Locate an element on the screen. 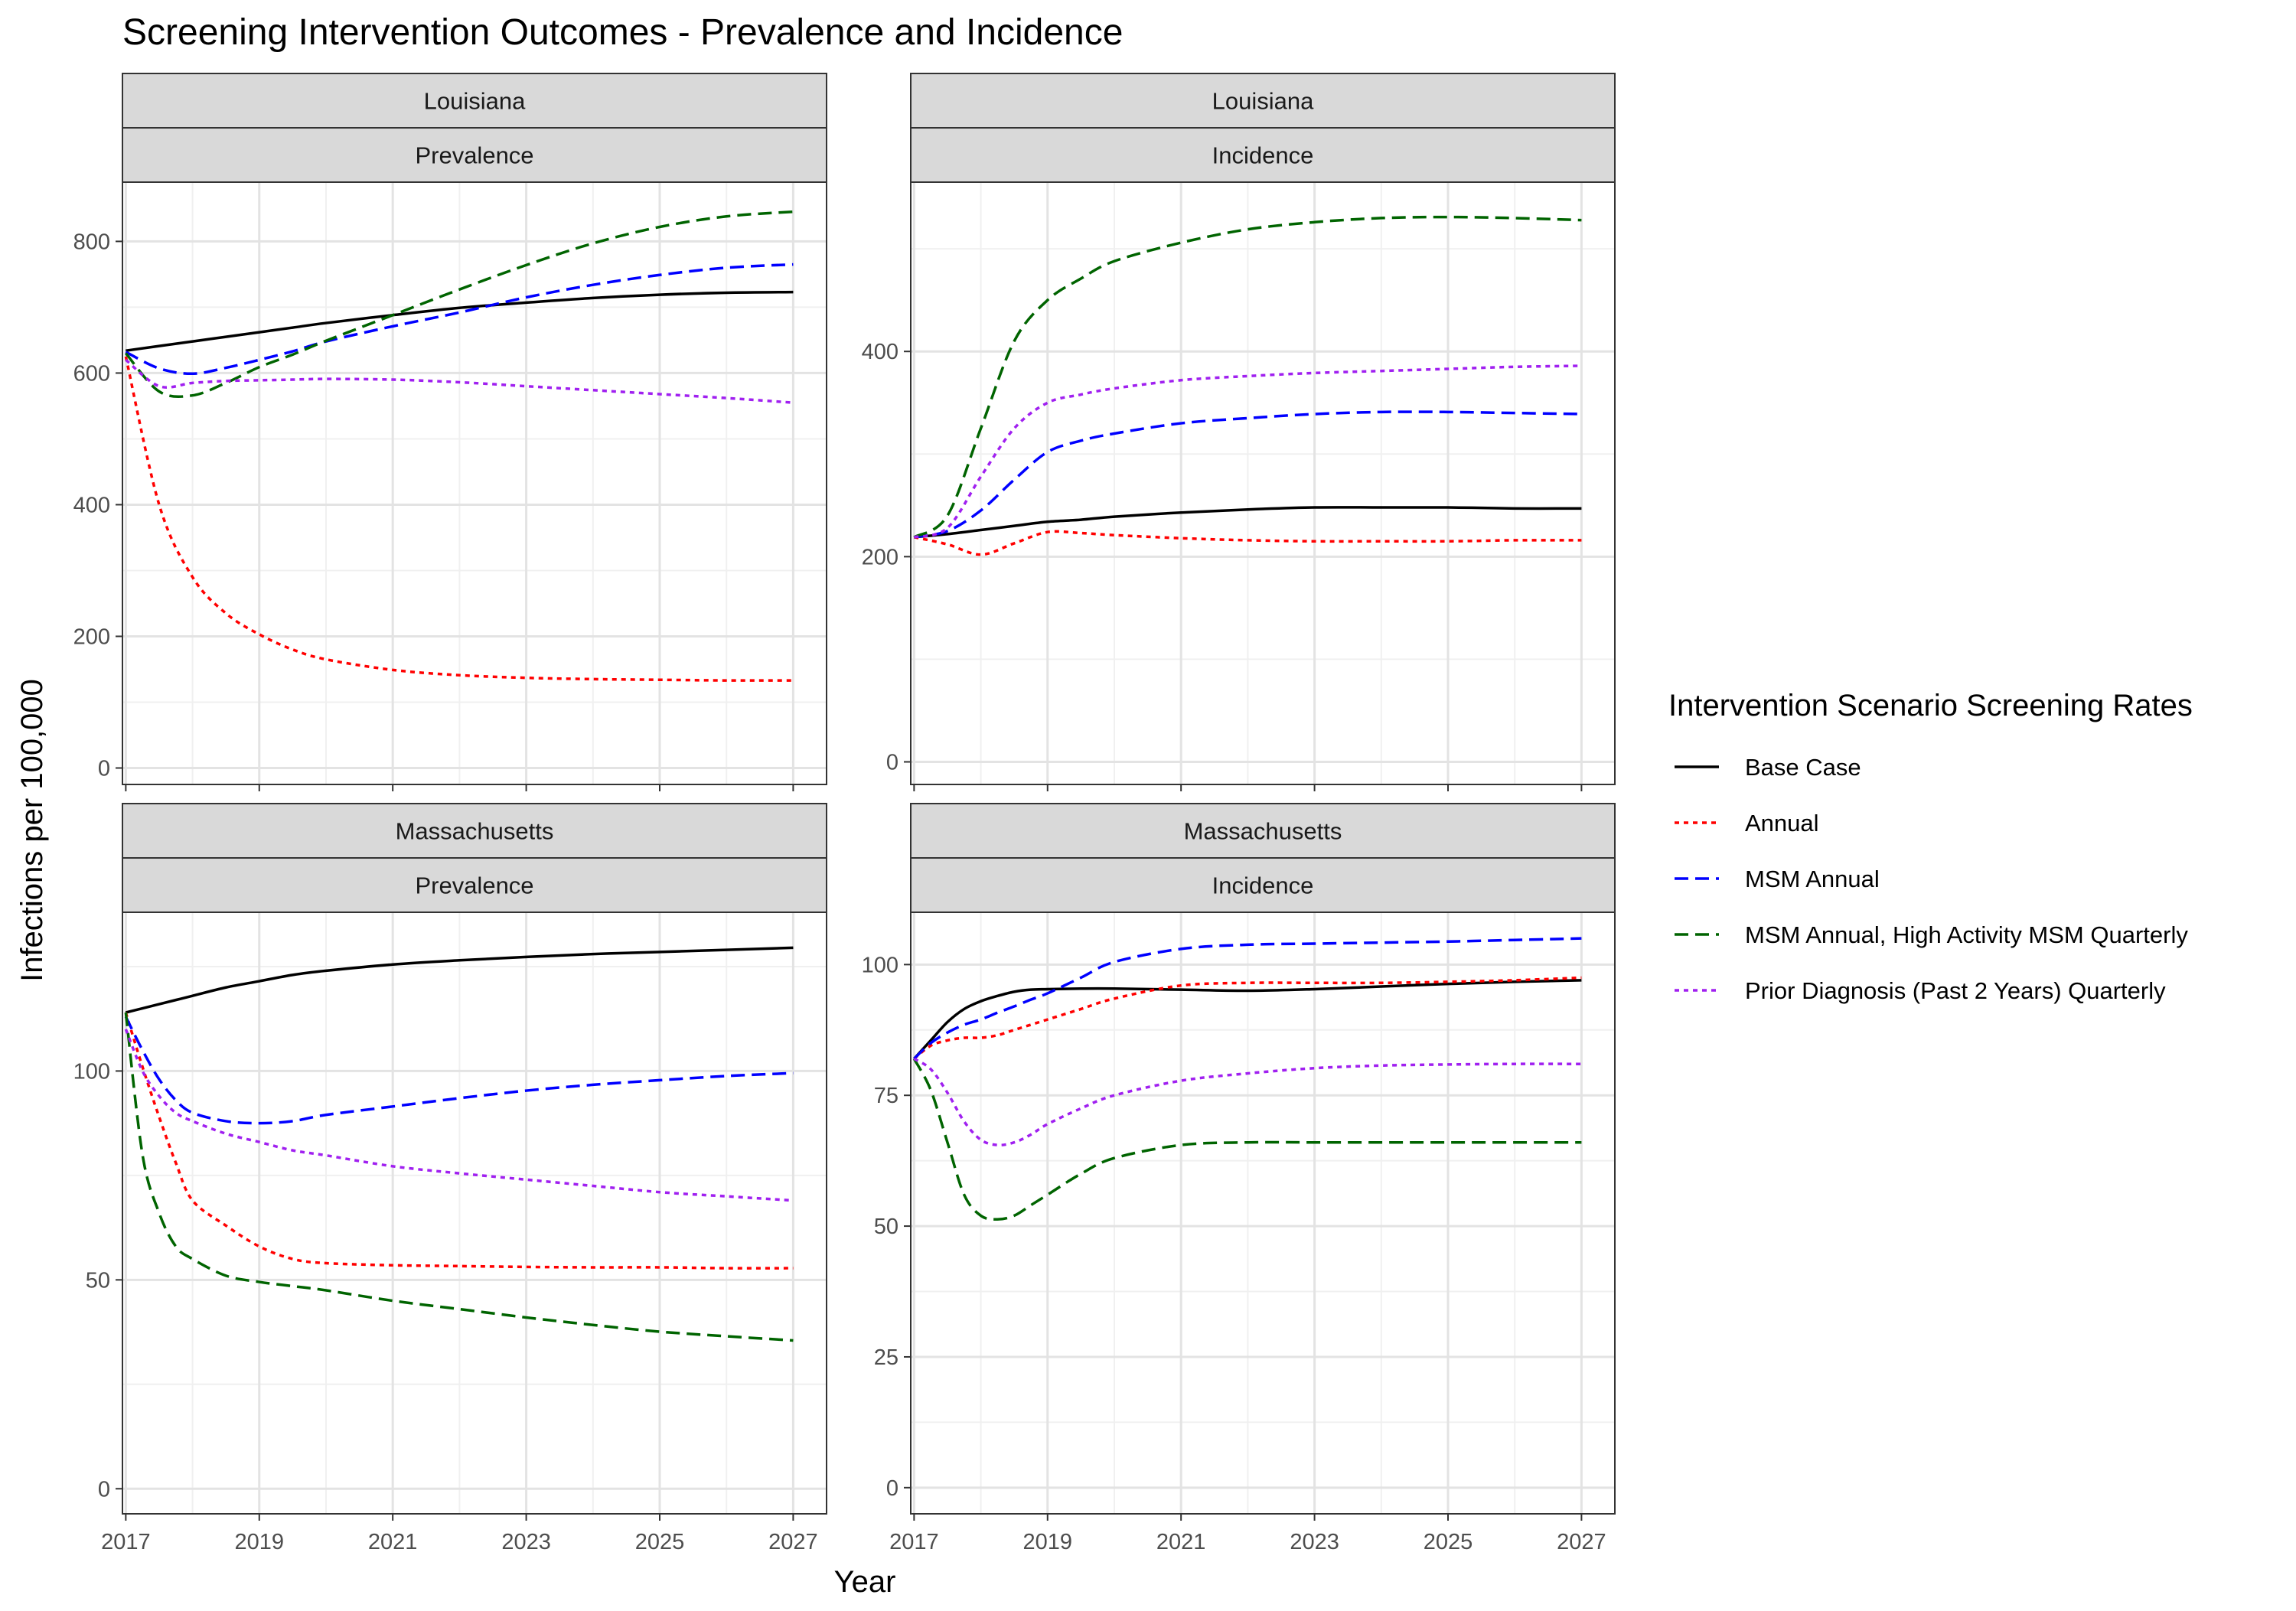 This screenshot has width=2296, height=1611. panel-louisiana-prevalence: Louisiana Prevalence 0 200 400 600 800 is located at coordinates (450, 432).